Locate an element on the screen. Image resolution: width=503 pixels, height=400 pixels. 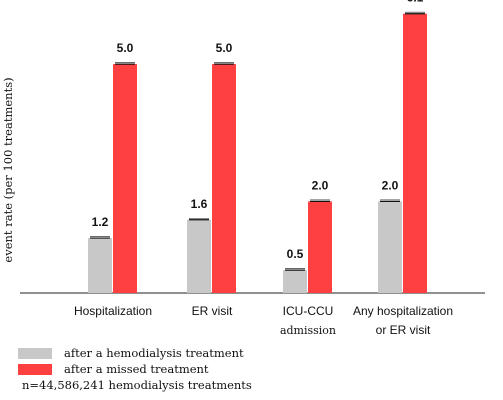
bar-series2-cat4 is located at coordinates (415, 153).